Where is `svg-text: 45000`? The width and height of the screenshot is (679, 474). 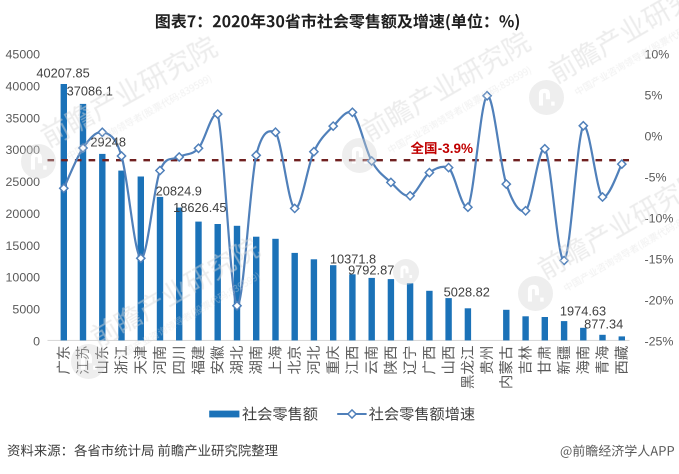
svg-text: 45000 is located at coordinates (23, 55).